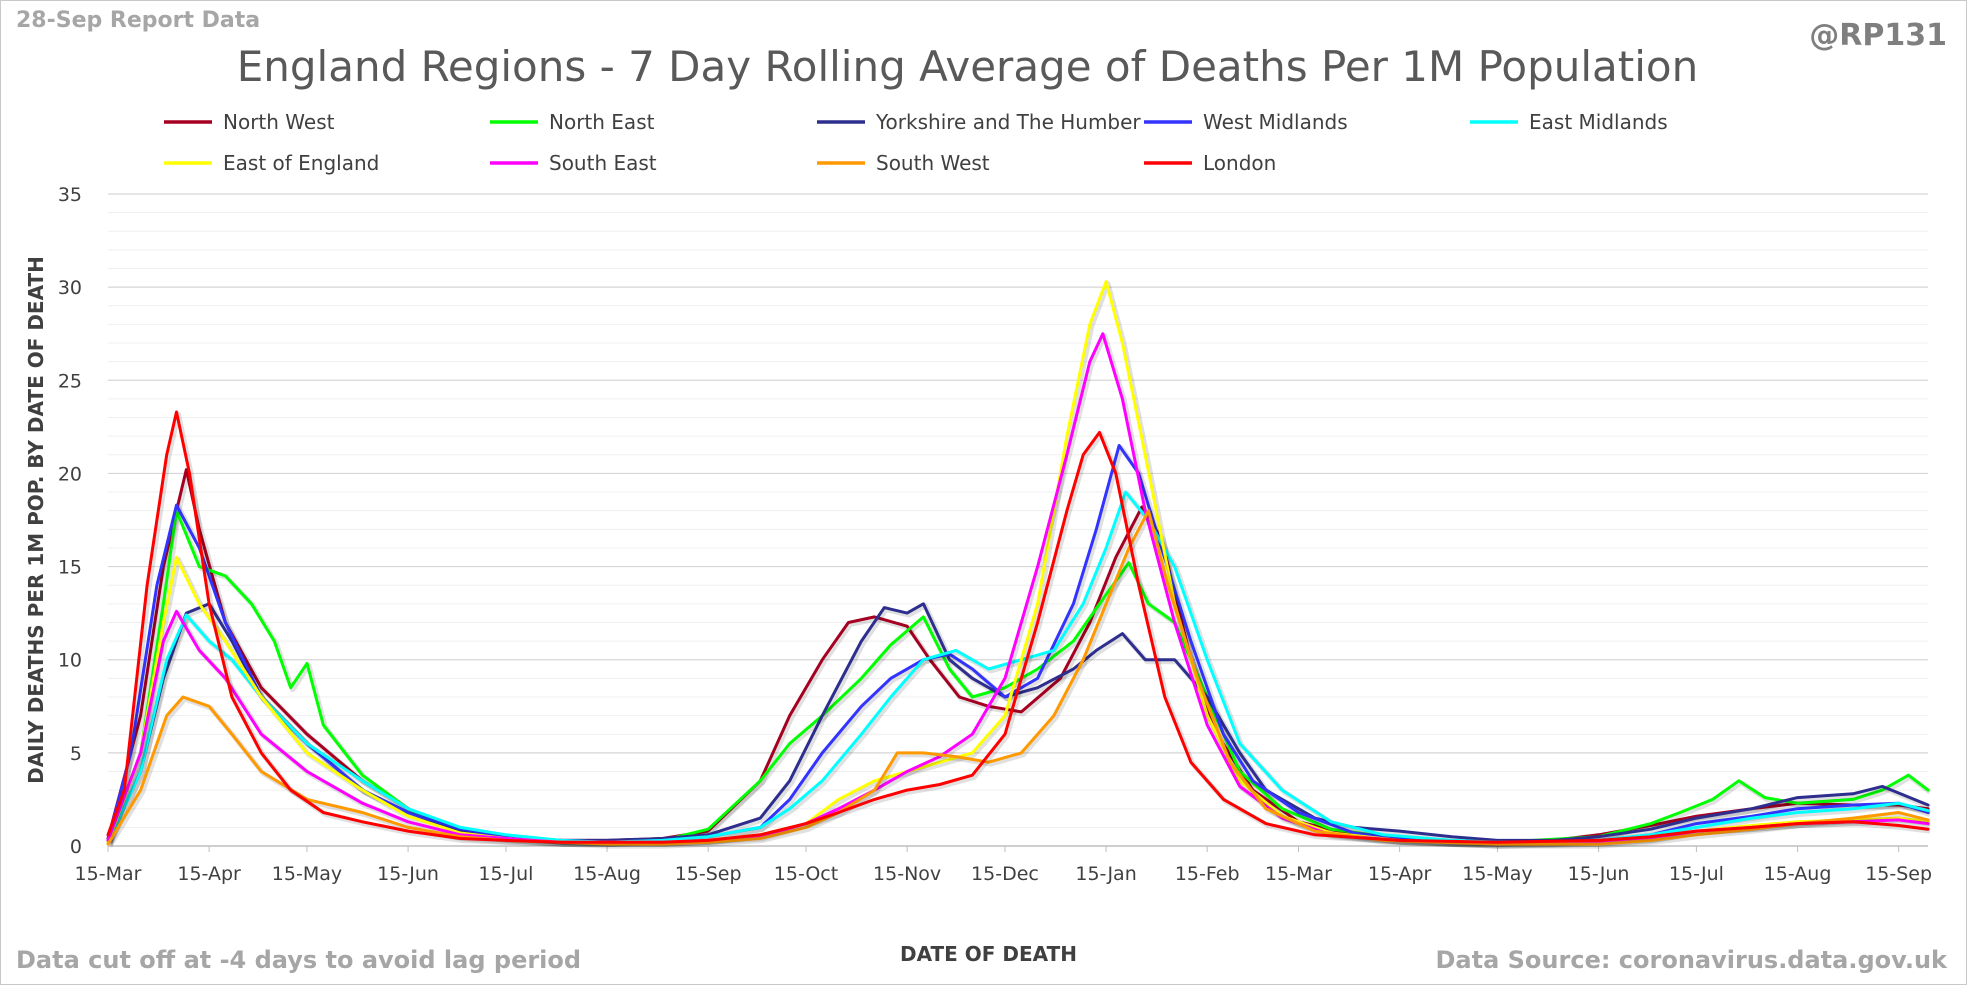 This screenshot has height=985, width=1967. Describe the element at coordinates (907, 874) in the screenshot. I see `x-tick-label: 15-Nov` at that location.